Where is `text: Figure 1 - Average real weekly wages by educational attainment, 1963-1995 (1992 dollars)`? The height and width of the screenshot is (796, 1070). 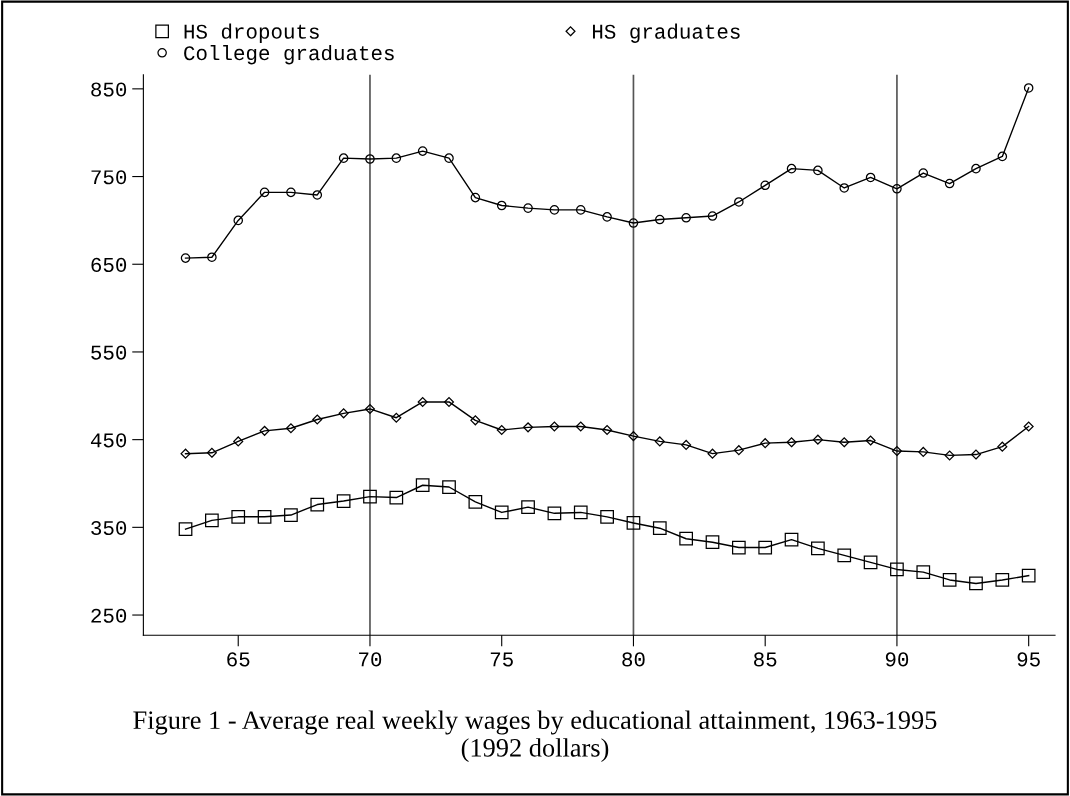 text: Figure 1 - Average real weekly wages by educational attainment, 1963-1995 (1992 dollars) is located at coordinates (535, 736).